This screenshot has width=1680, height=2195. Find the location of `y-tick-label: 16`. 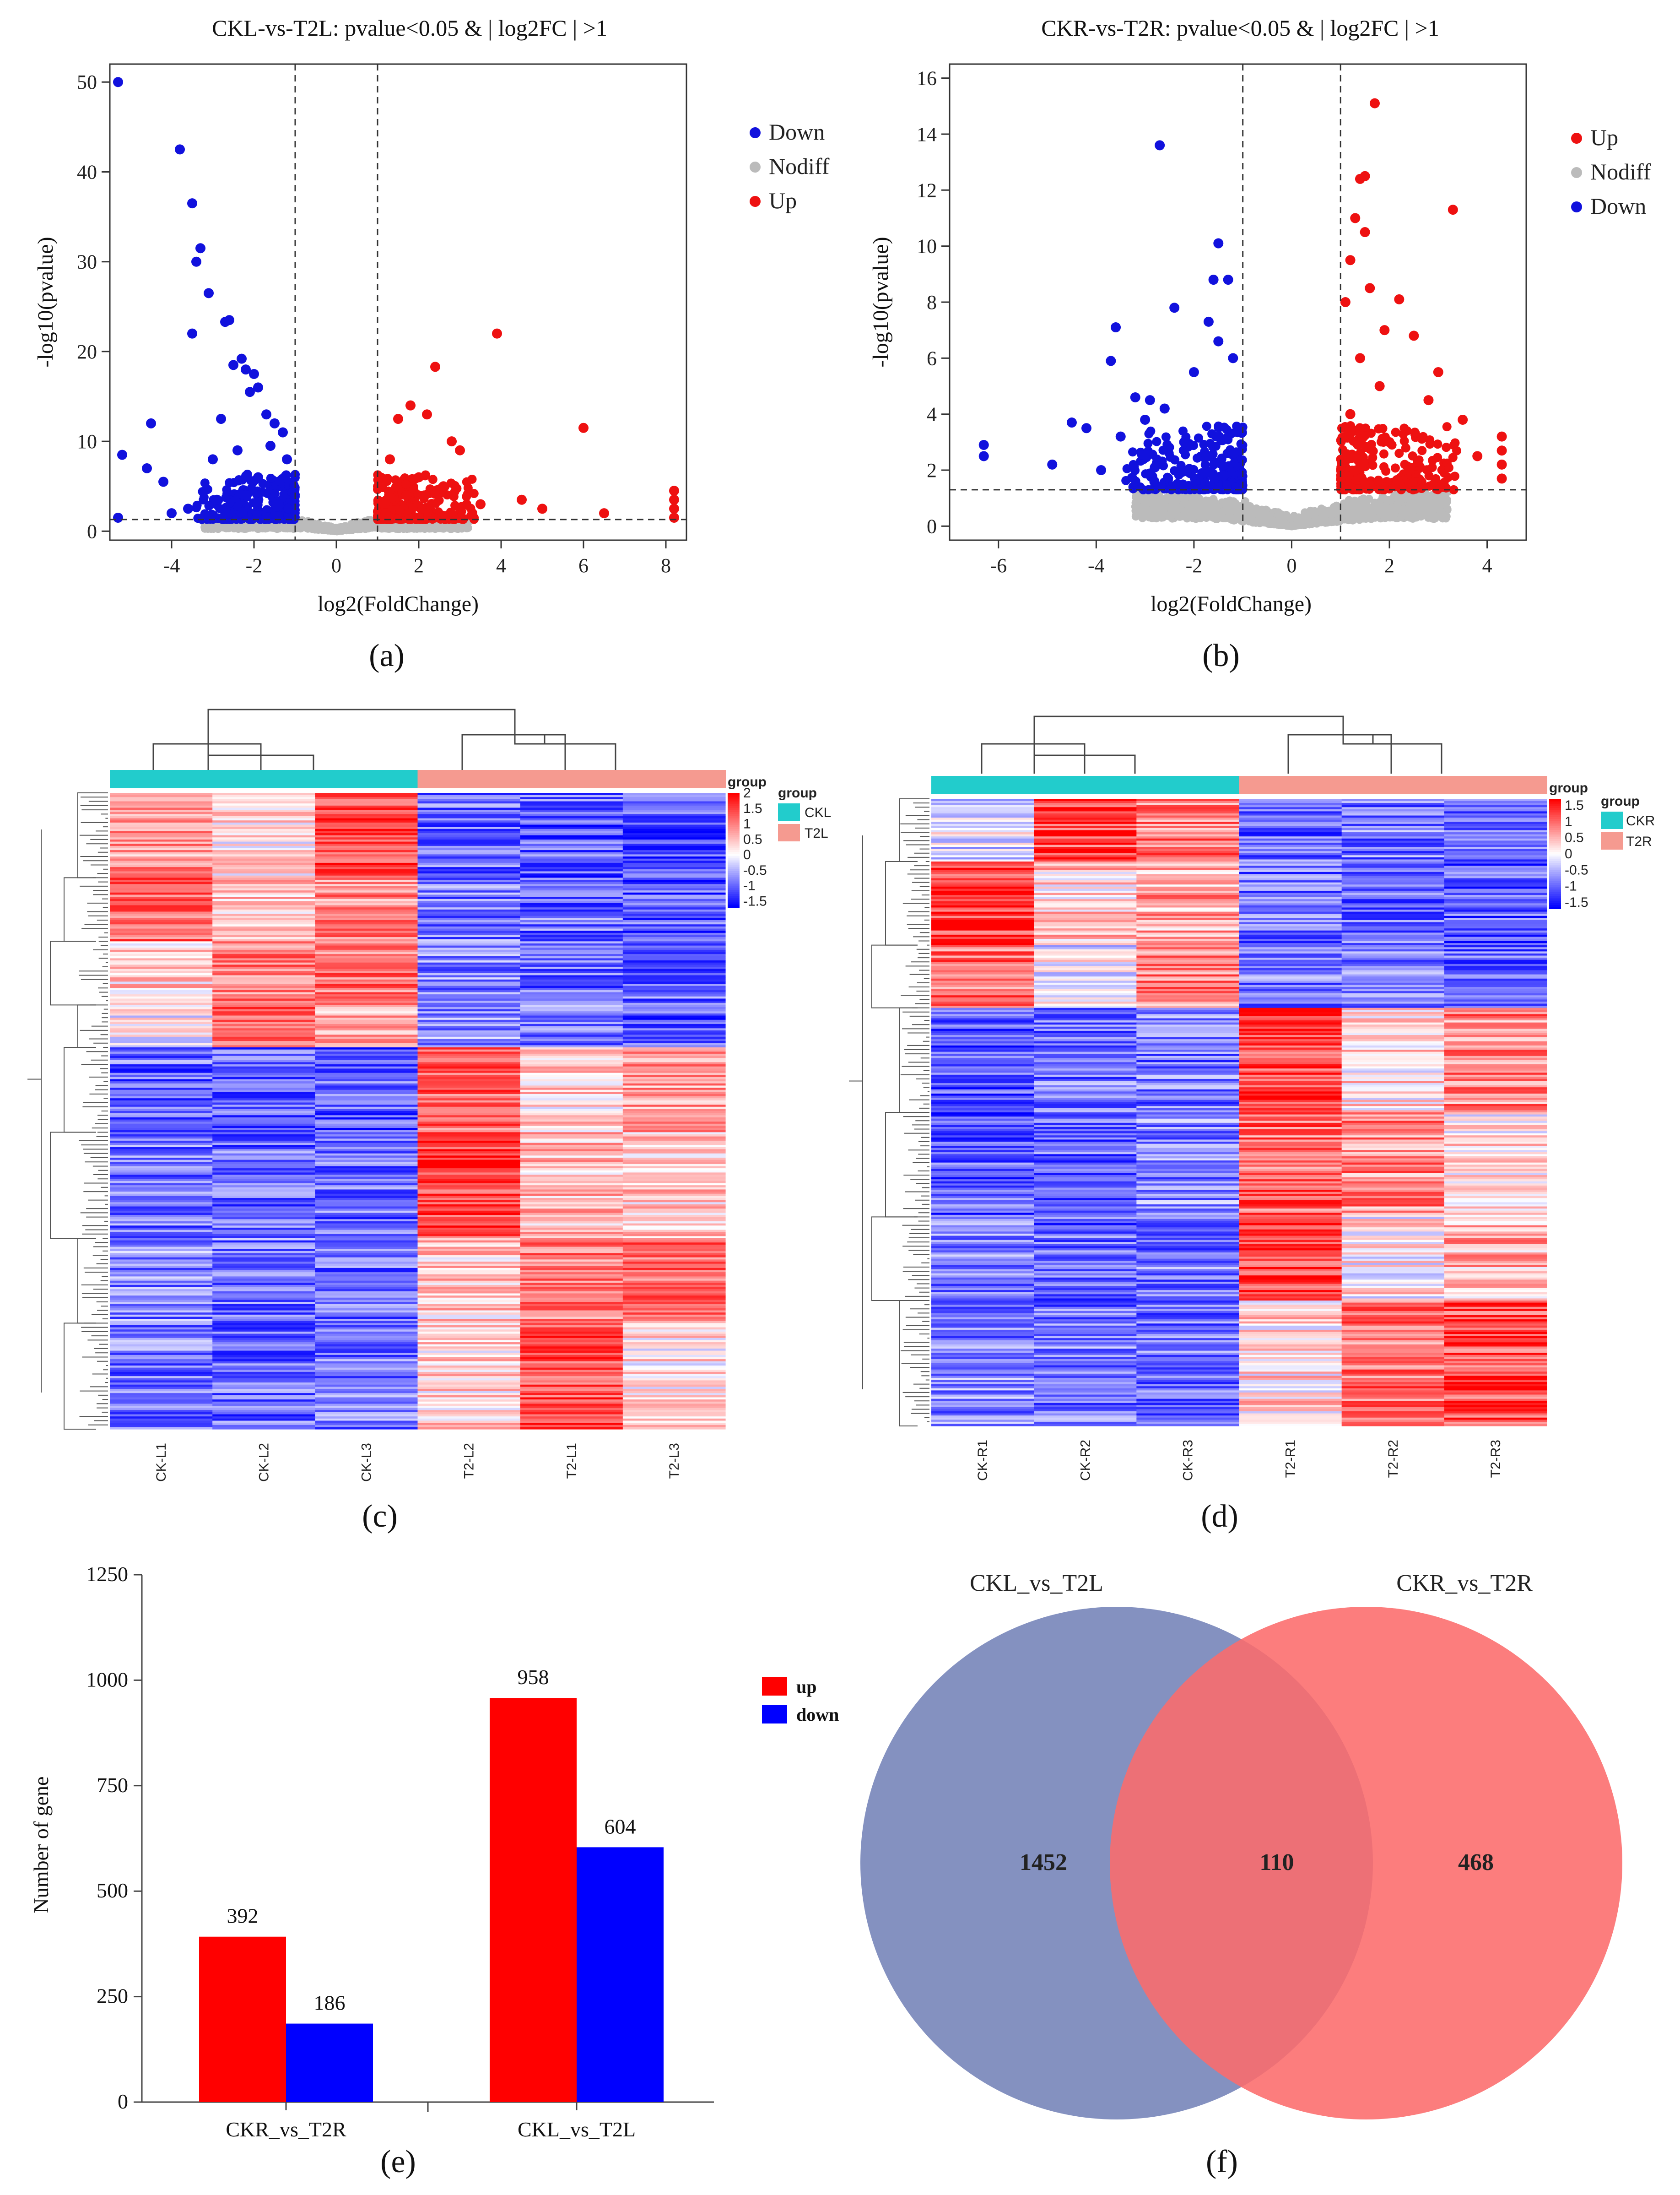

y-tick-label: 16 is located at coordinates (927, 78).